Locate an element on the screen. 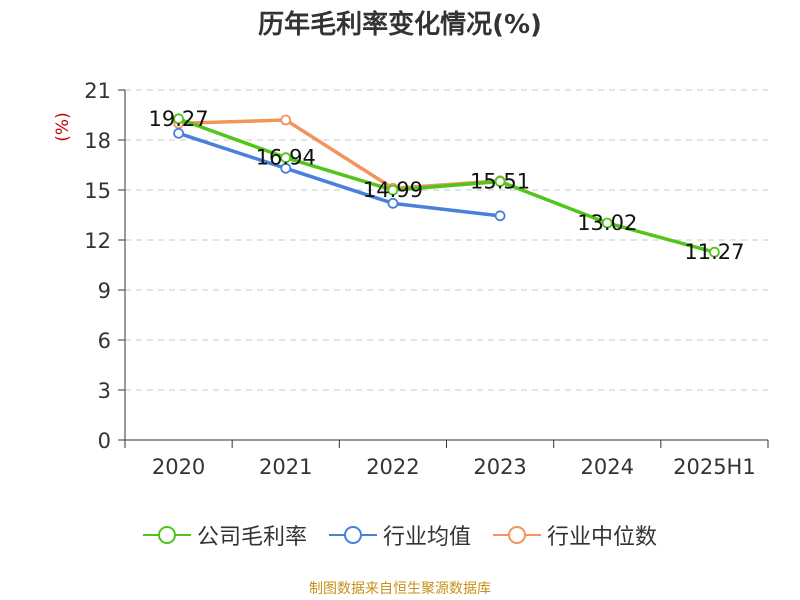 The height and width of the screenshot is (600, 800). legend: 公司毛利率 行业均值 行业中位数 is located at coordinates (400, 535).